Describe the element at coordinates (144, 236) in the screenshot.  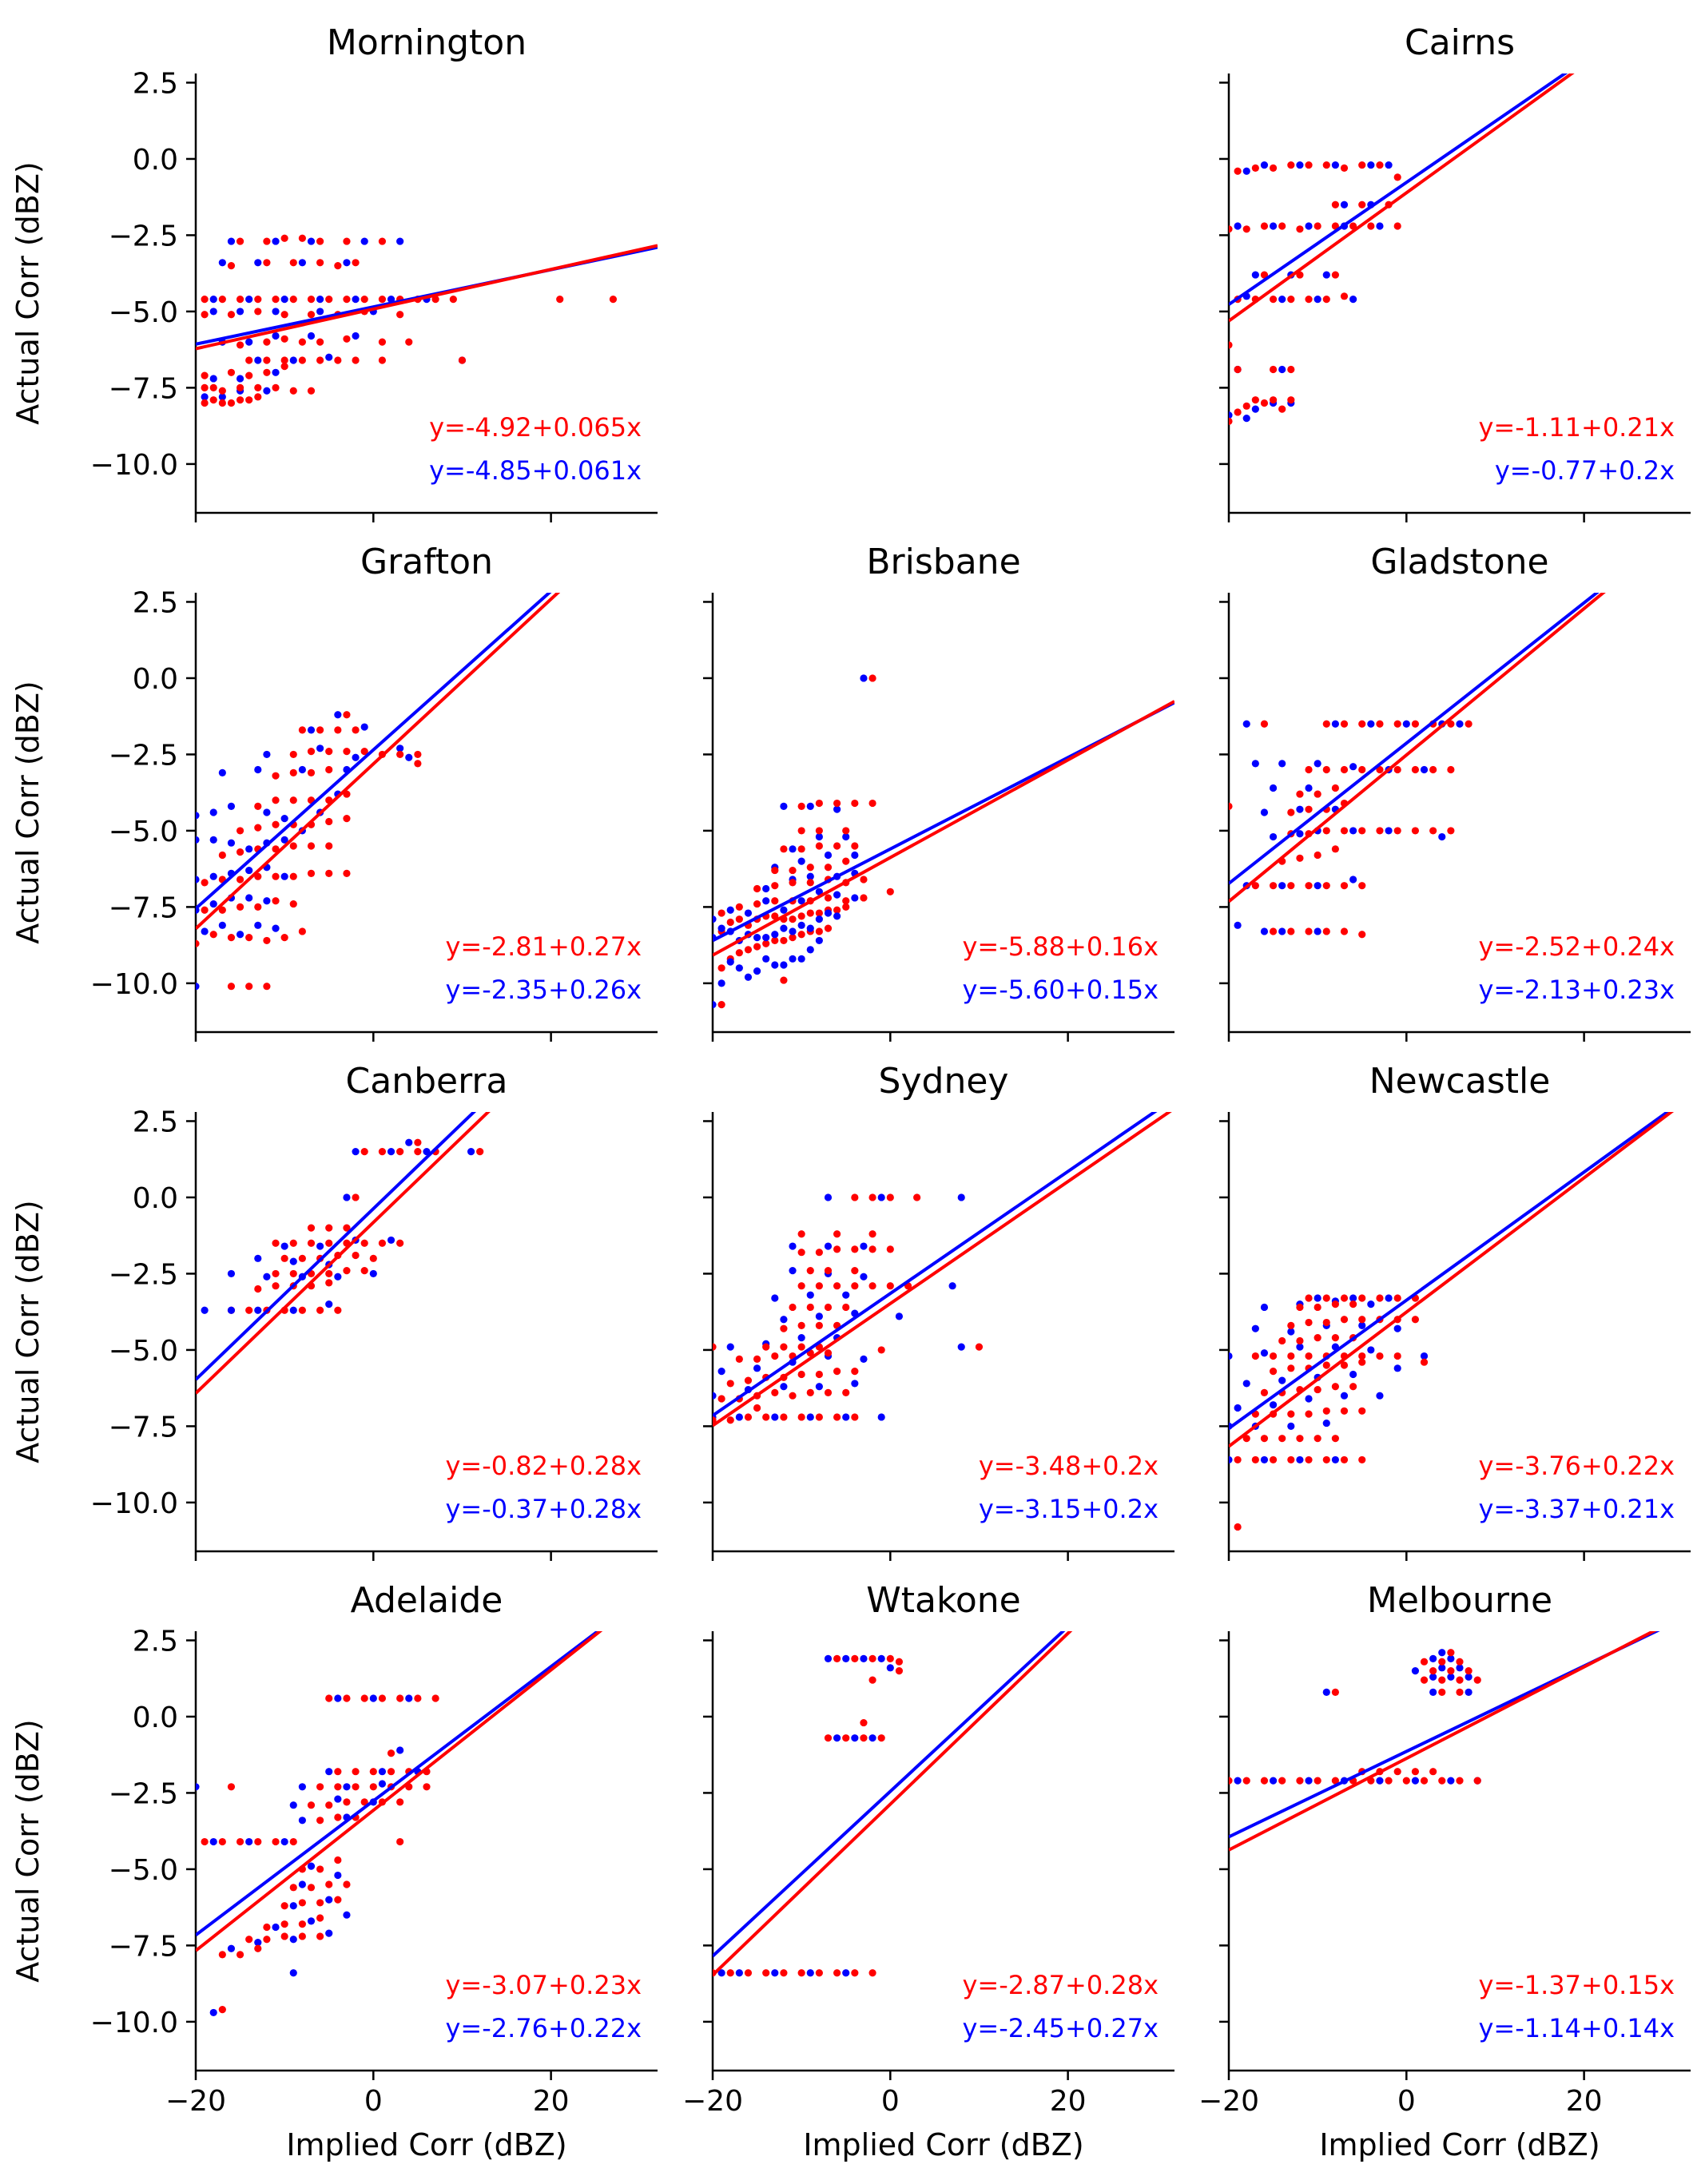
I see `y-tick-label: −2.5` at that location.